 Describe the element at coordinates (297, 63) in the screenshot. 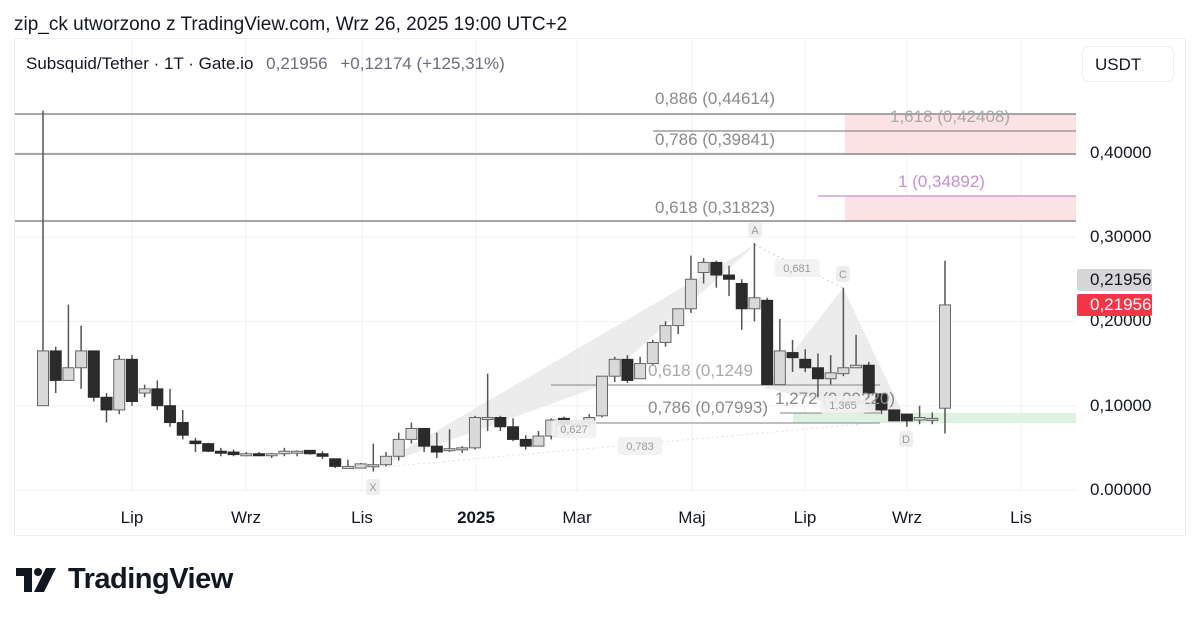

I see `last-price: 0,21956` at that location.